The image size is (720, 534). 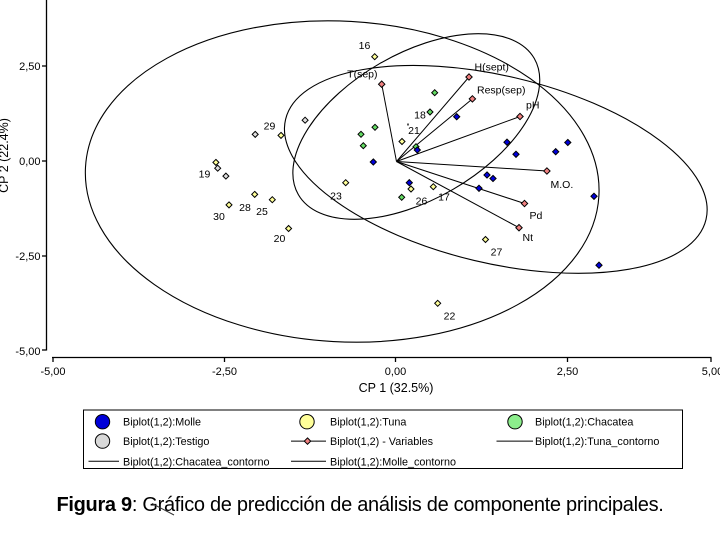 I want to click on svg-text: Biplot(1,2) - Variables, so click(x=382, y=442).